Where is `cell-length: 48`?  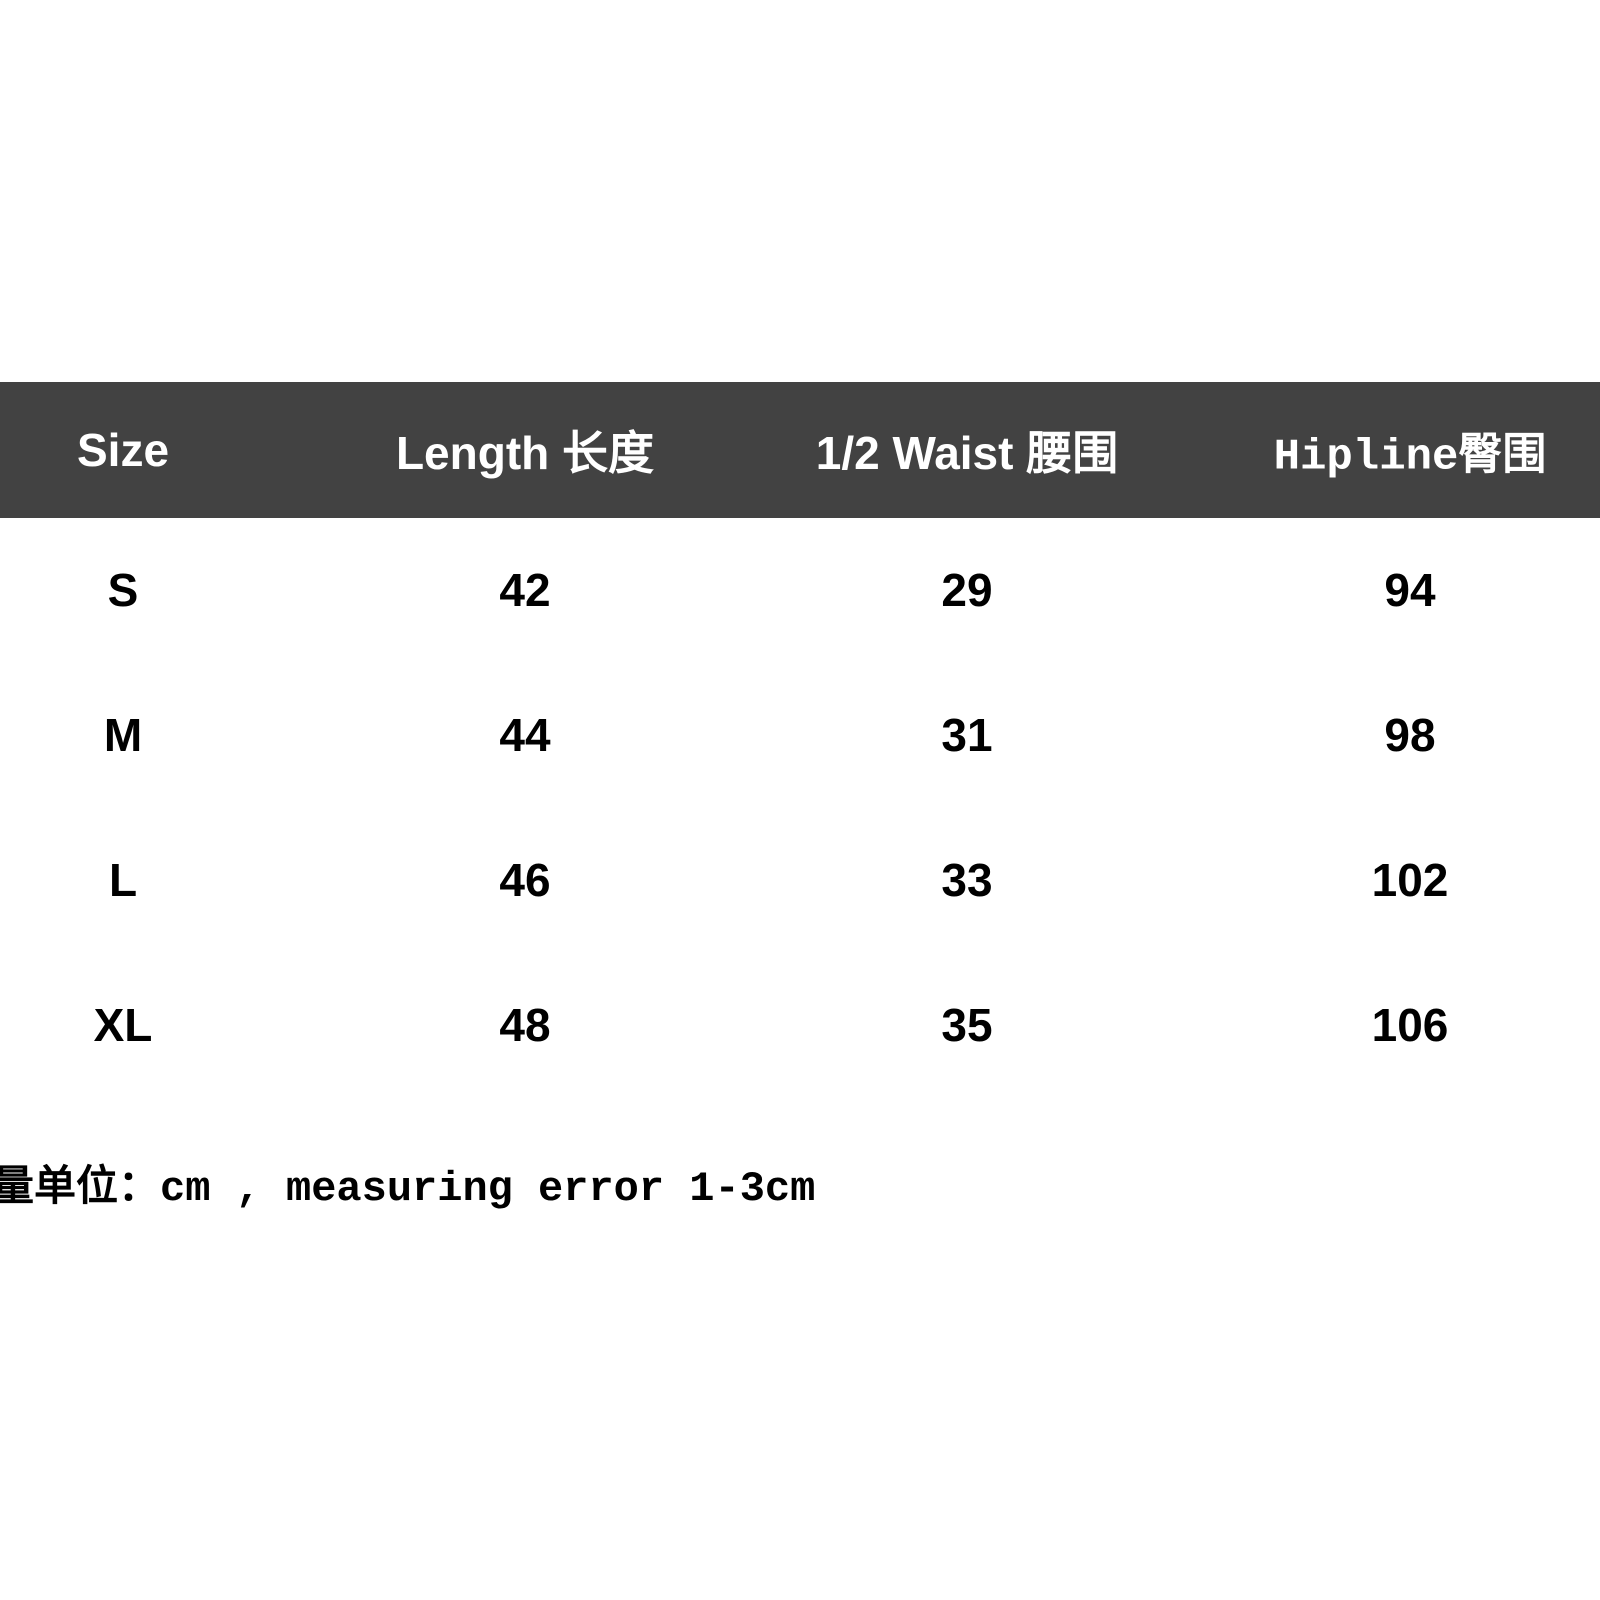
cell-length: 48 is located at coordinates (525, 1025).